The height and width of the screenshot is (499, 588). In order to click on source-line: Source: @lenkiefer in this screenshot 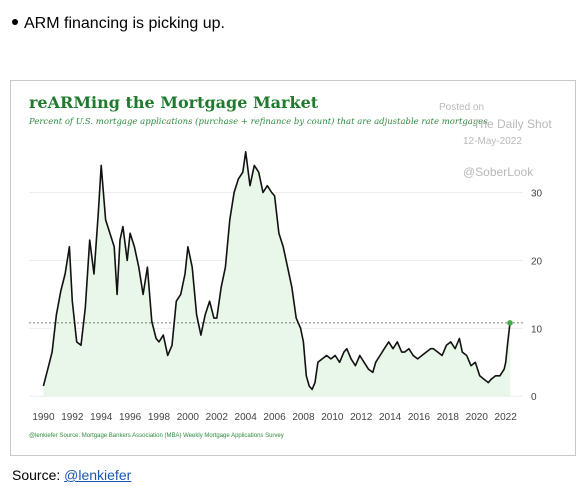, I will do `click(71, 475)`.